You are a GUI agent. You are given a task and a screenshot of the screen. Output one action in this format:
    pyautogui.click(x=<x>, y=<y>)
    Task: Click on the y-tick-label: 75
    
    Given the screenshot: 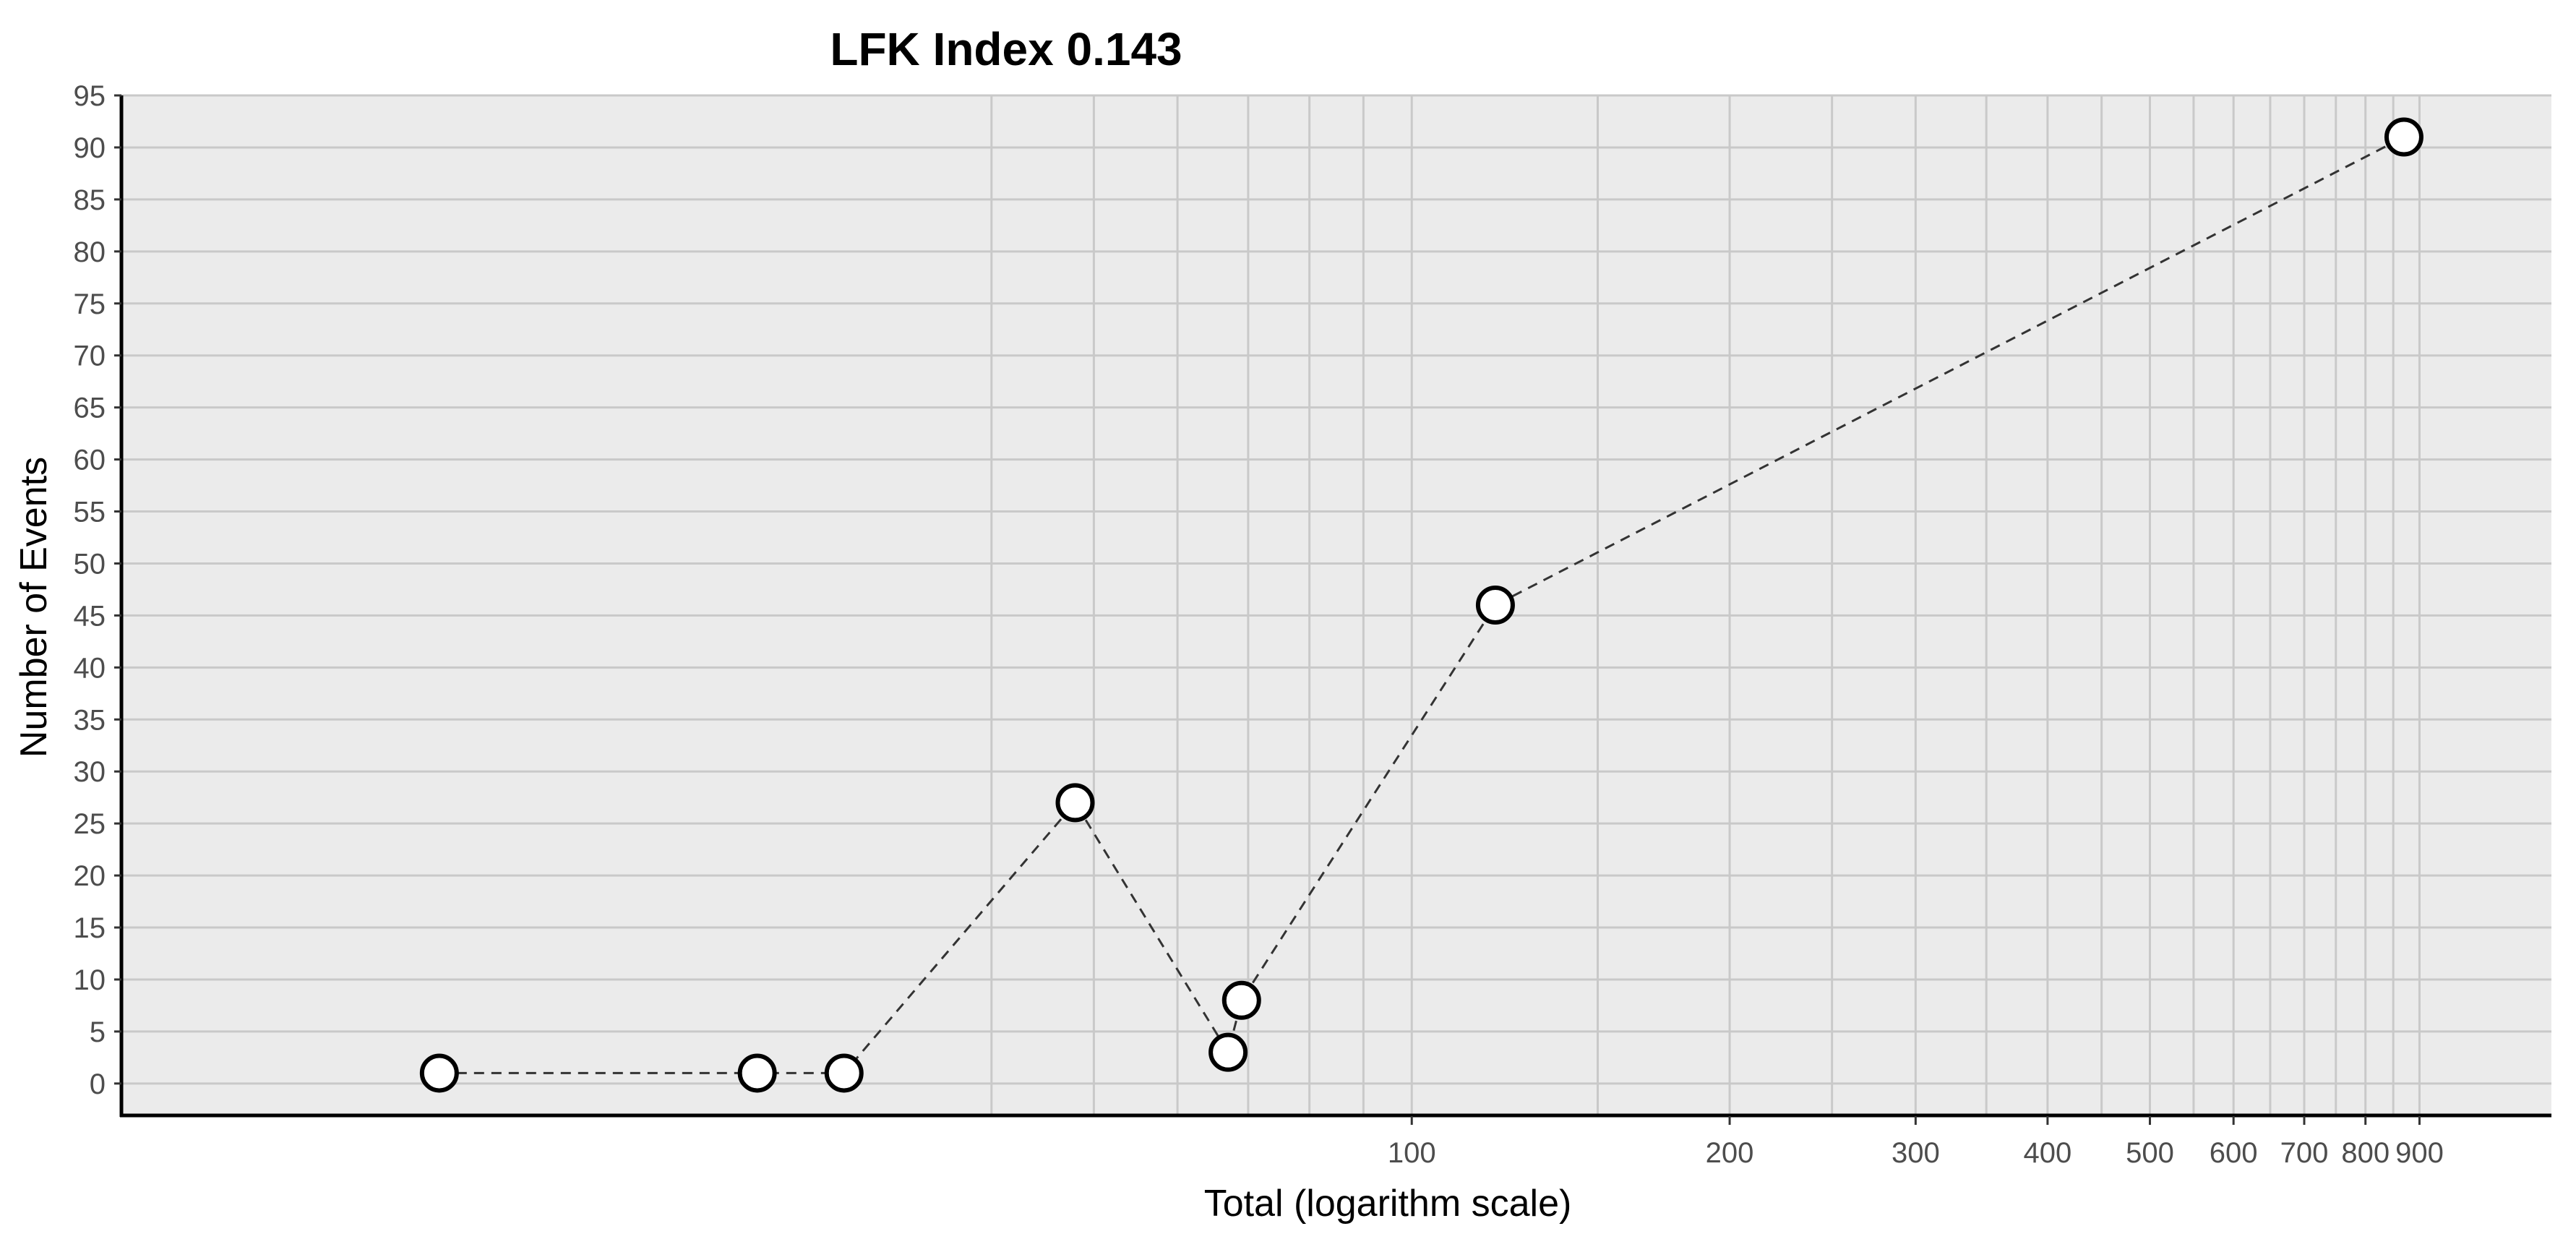 What is the action you would take?
    pyautogui.click(x=90, y=304)
    